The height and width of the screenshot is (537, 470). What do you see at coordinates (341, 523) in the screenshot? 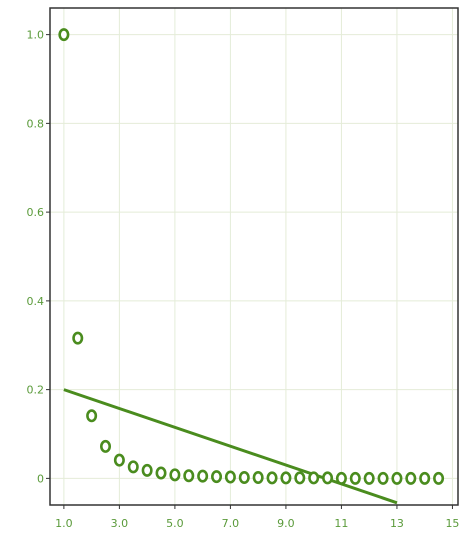
I see `x-tick-label: 11` at bounding box center [341, 523].